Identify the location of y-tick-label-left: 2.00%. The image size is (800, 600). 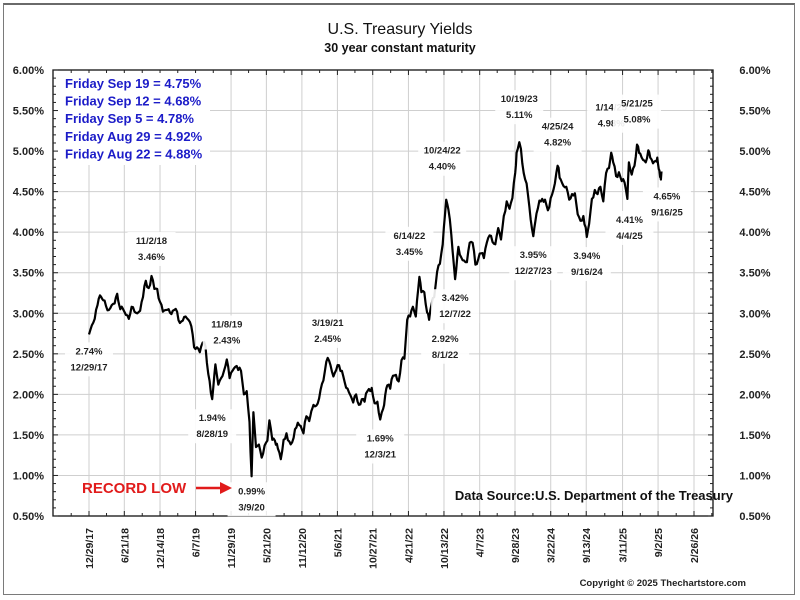
(28, 395).